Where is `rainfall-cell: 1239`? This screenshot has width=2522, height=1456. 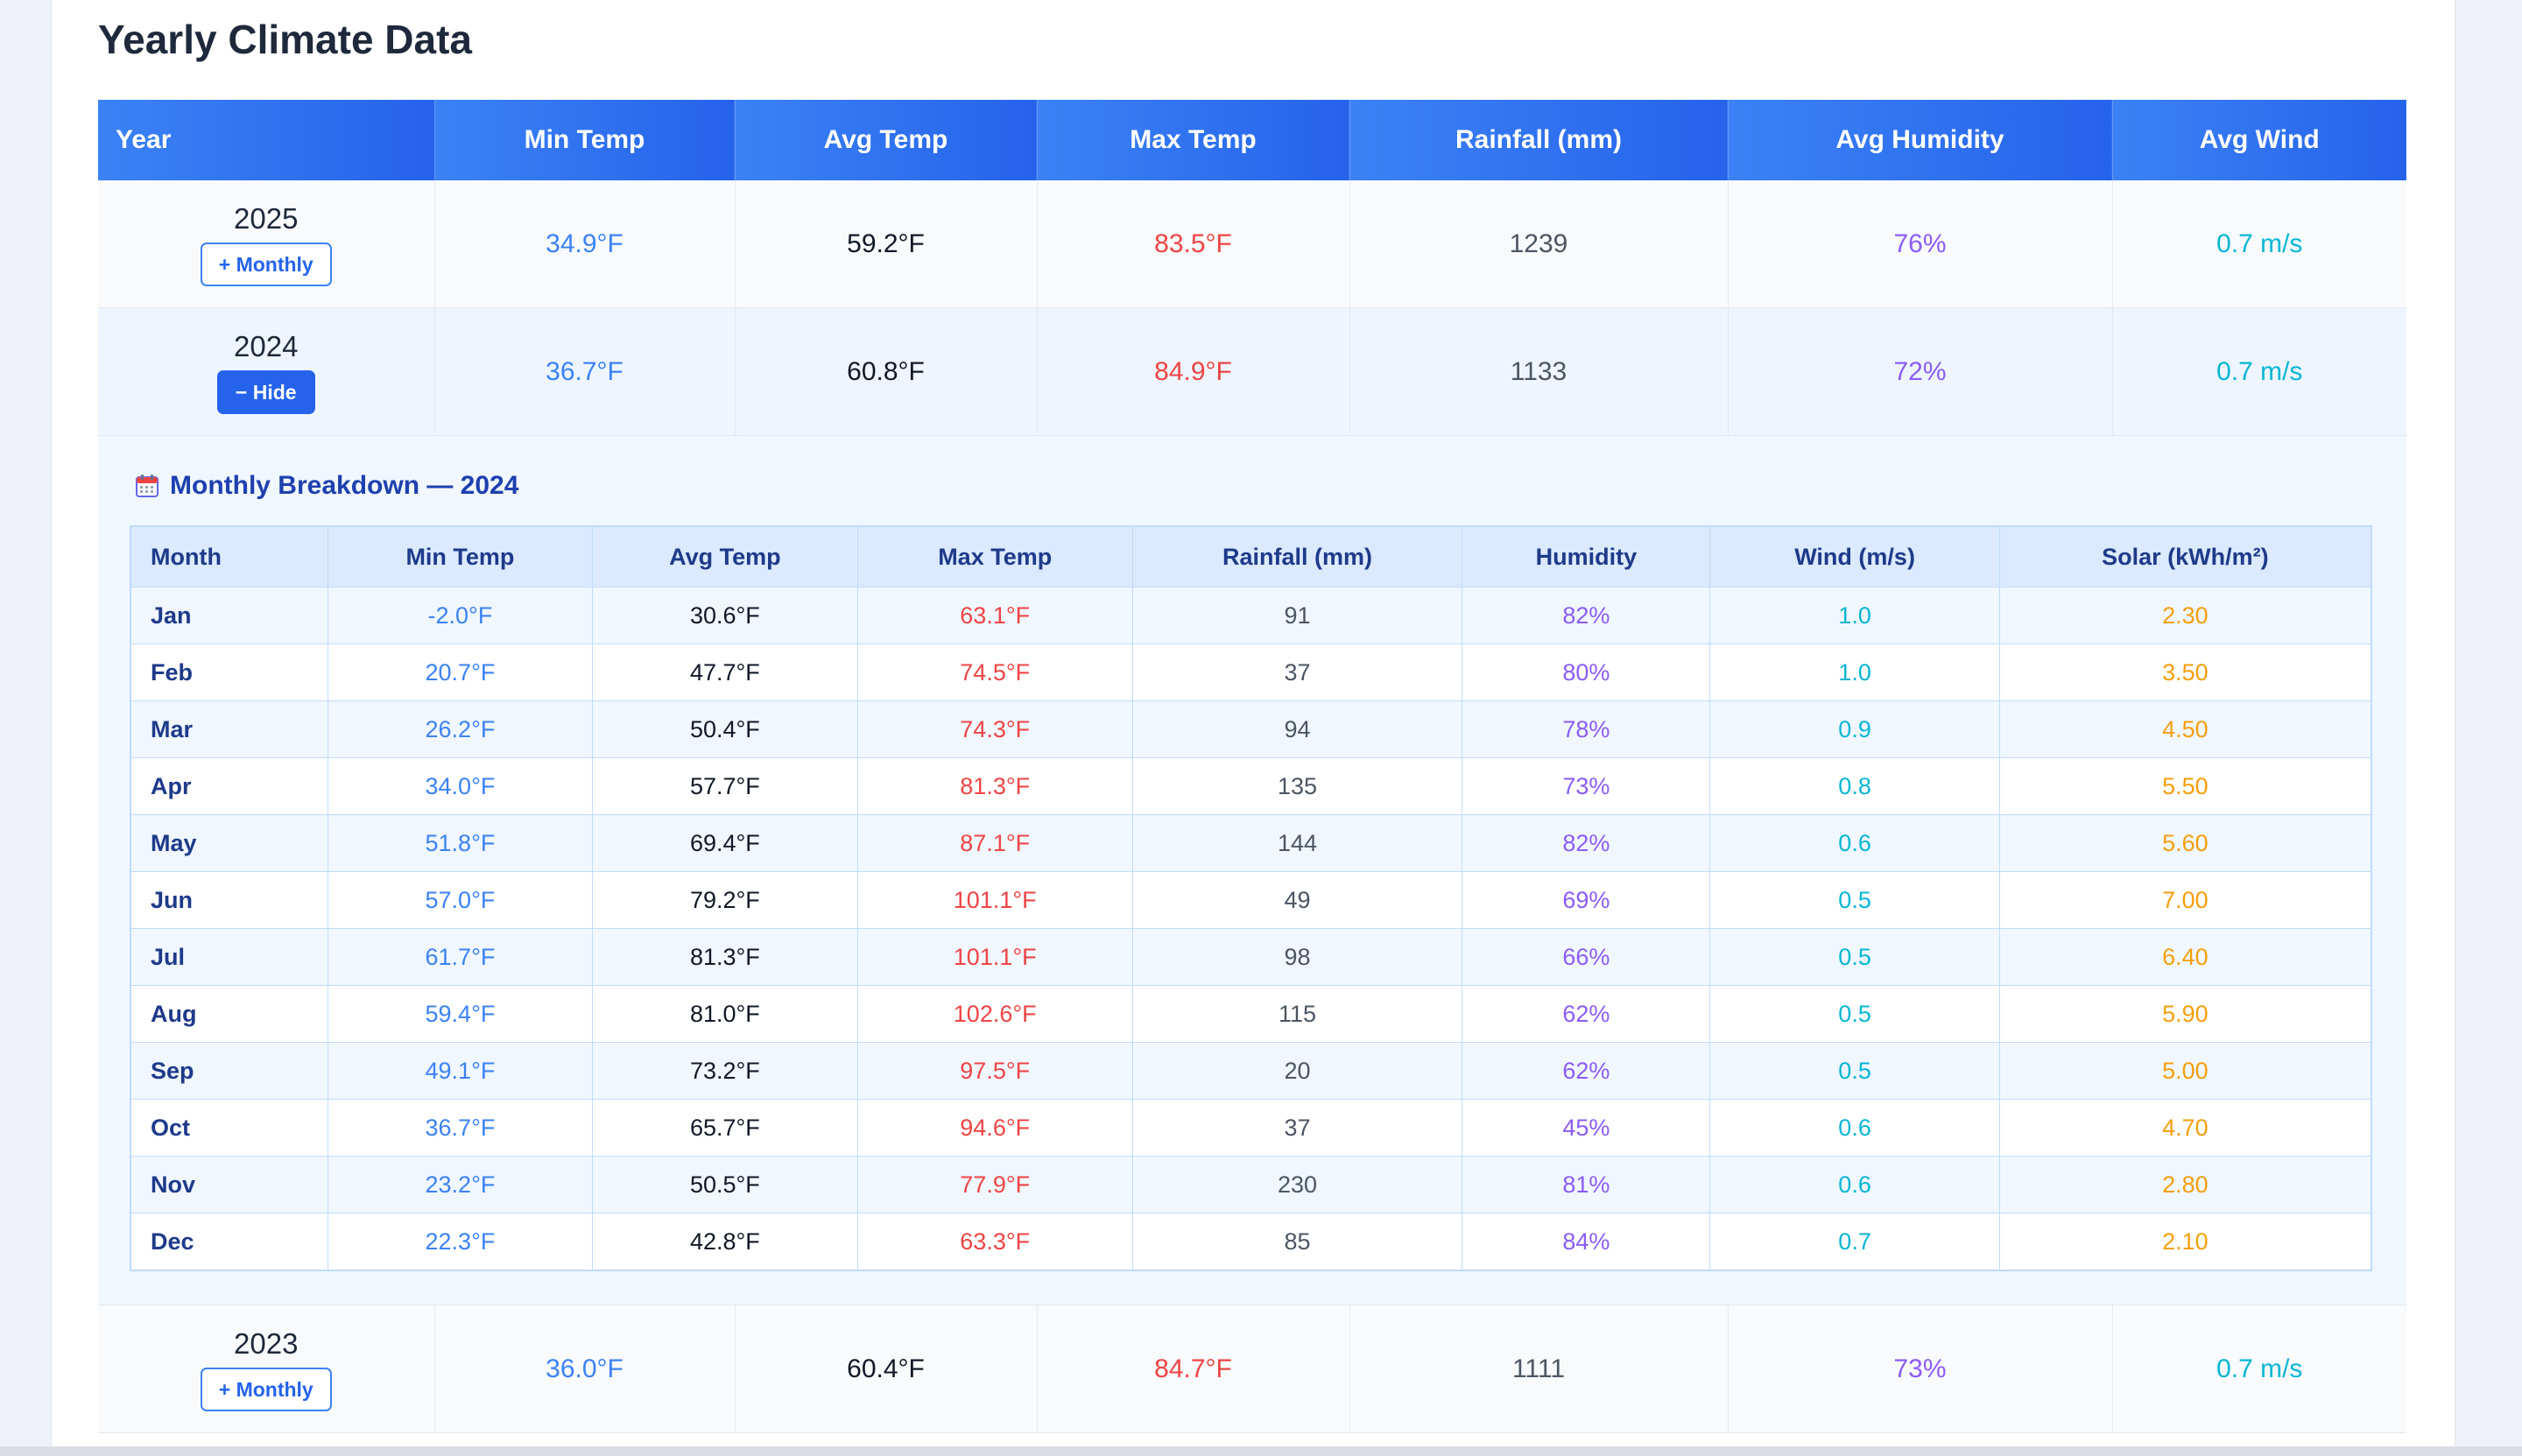
rainfall-cell: 1239 is located at coordinates (1539, 244).